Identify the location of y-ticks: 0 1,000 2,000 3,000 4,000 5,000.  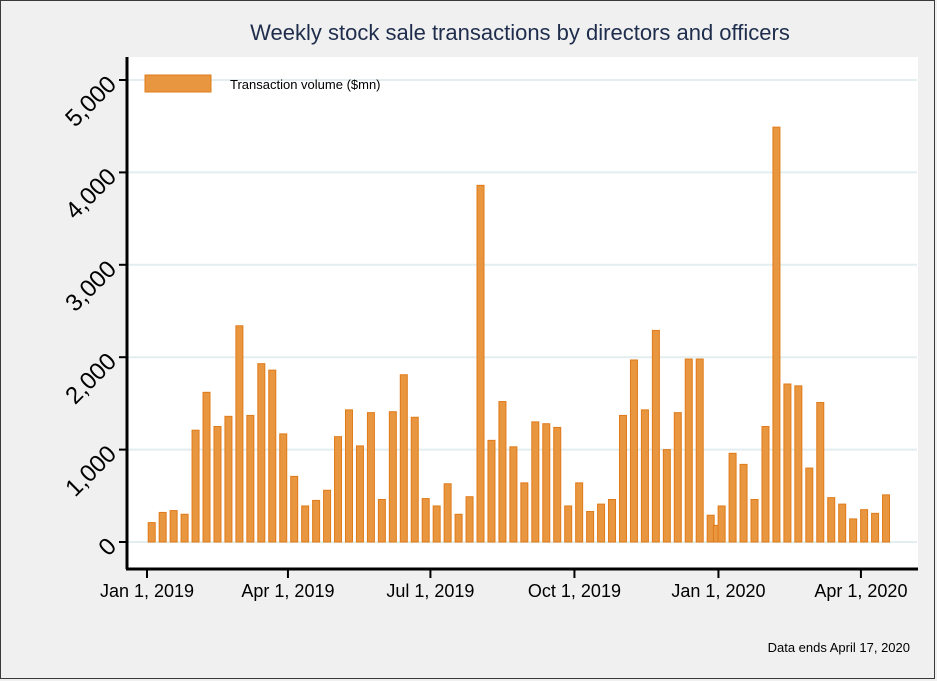
(93, 316).